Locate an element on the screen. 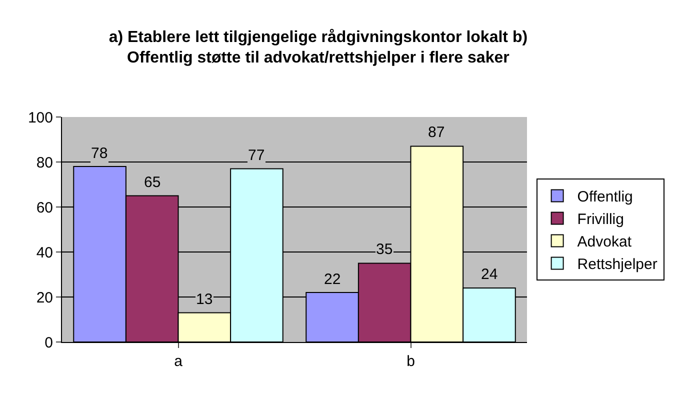 The height and width of the screenshot is (419, 677). y-tick-label: 20 is located at coordinates (44, 297).